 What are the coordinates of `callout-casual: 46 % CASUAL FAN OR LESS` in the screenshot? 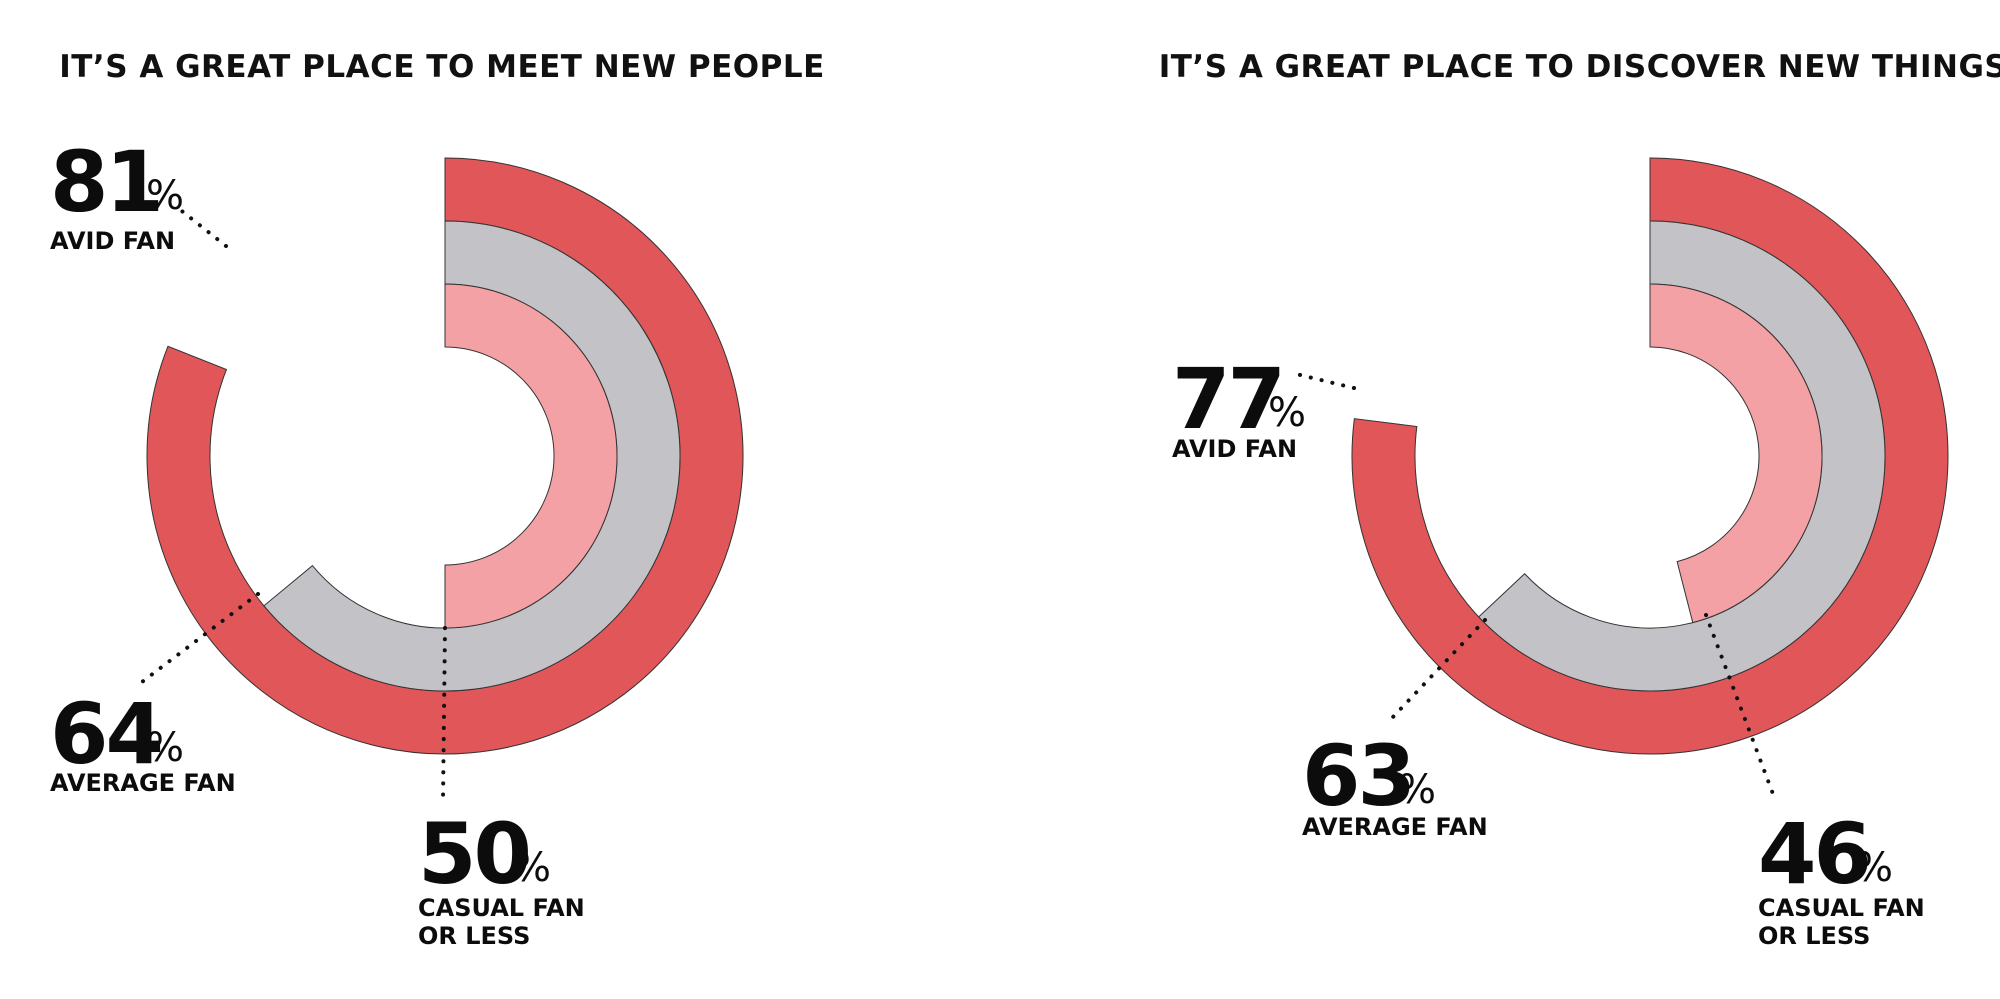 It's located at (1841, 877).